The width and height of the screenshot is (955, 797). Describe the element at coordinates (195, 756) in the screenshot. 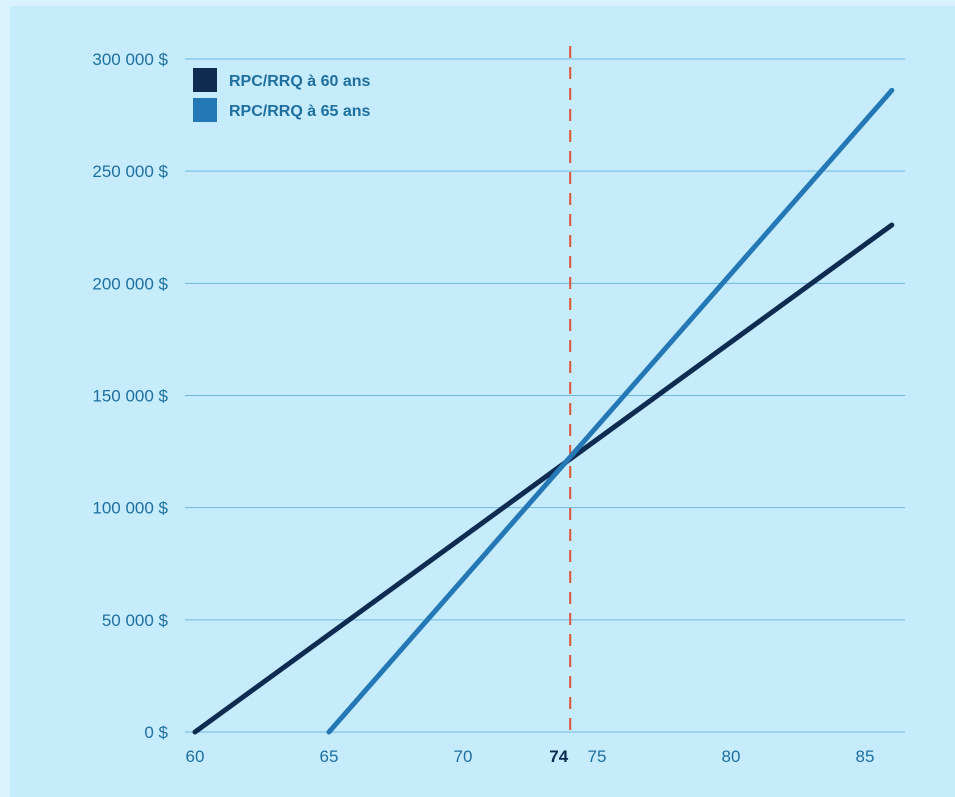

I see `x-tick-label: 60` at that location.